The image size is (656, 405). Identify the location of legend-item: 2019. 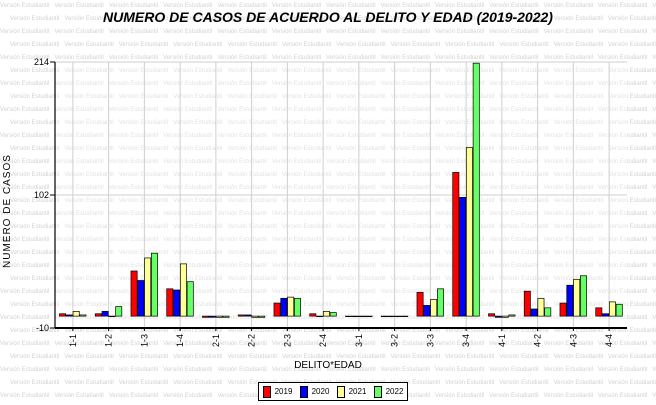
(277, 391).